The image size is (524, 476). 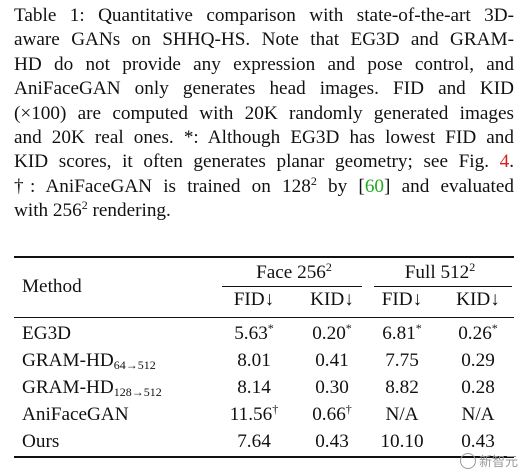 I want to click on full-fid-cell: 7.75, so click(x=402, y=360).